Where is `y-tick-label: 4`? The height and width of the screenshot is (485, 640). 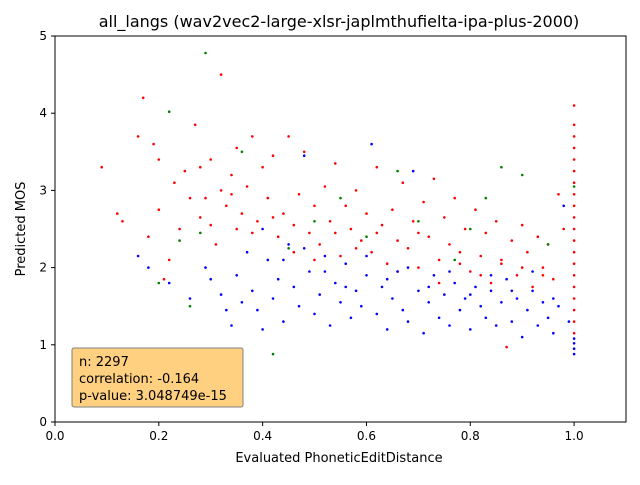 y-tick-label: 4 is located at coordinates (43, 113).